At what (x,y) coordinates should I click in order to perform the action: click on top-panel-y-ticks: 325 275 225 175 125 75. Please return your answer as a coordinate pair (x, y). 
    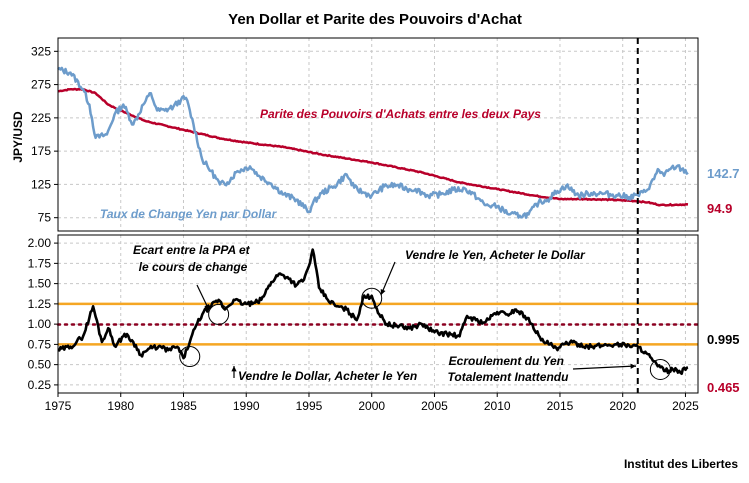
    Looking at the image, I should click on (44, 134).